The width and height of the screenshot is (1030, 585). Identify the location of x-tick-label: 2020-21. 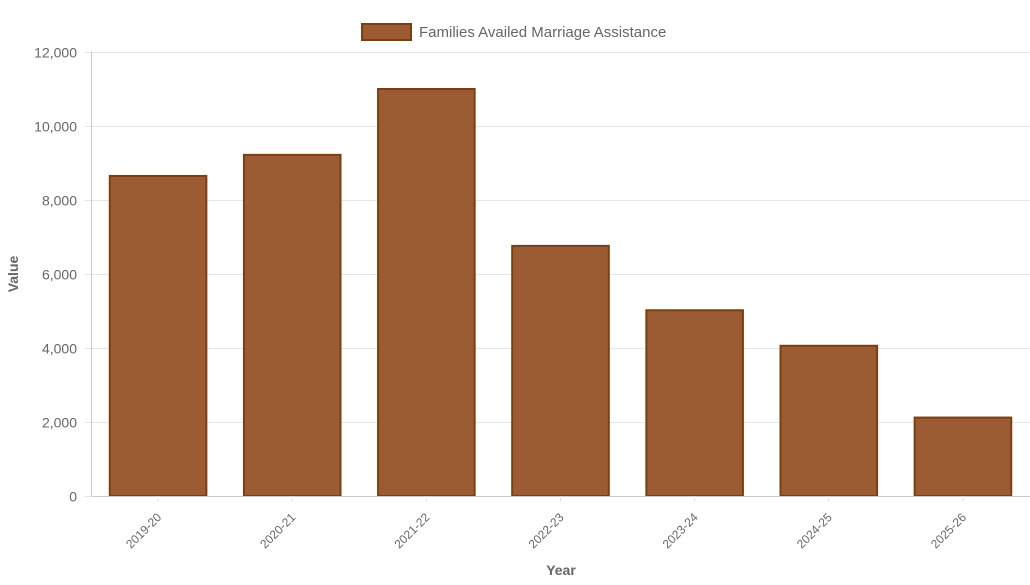
(277, 530).